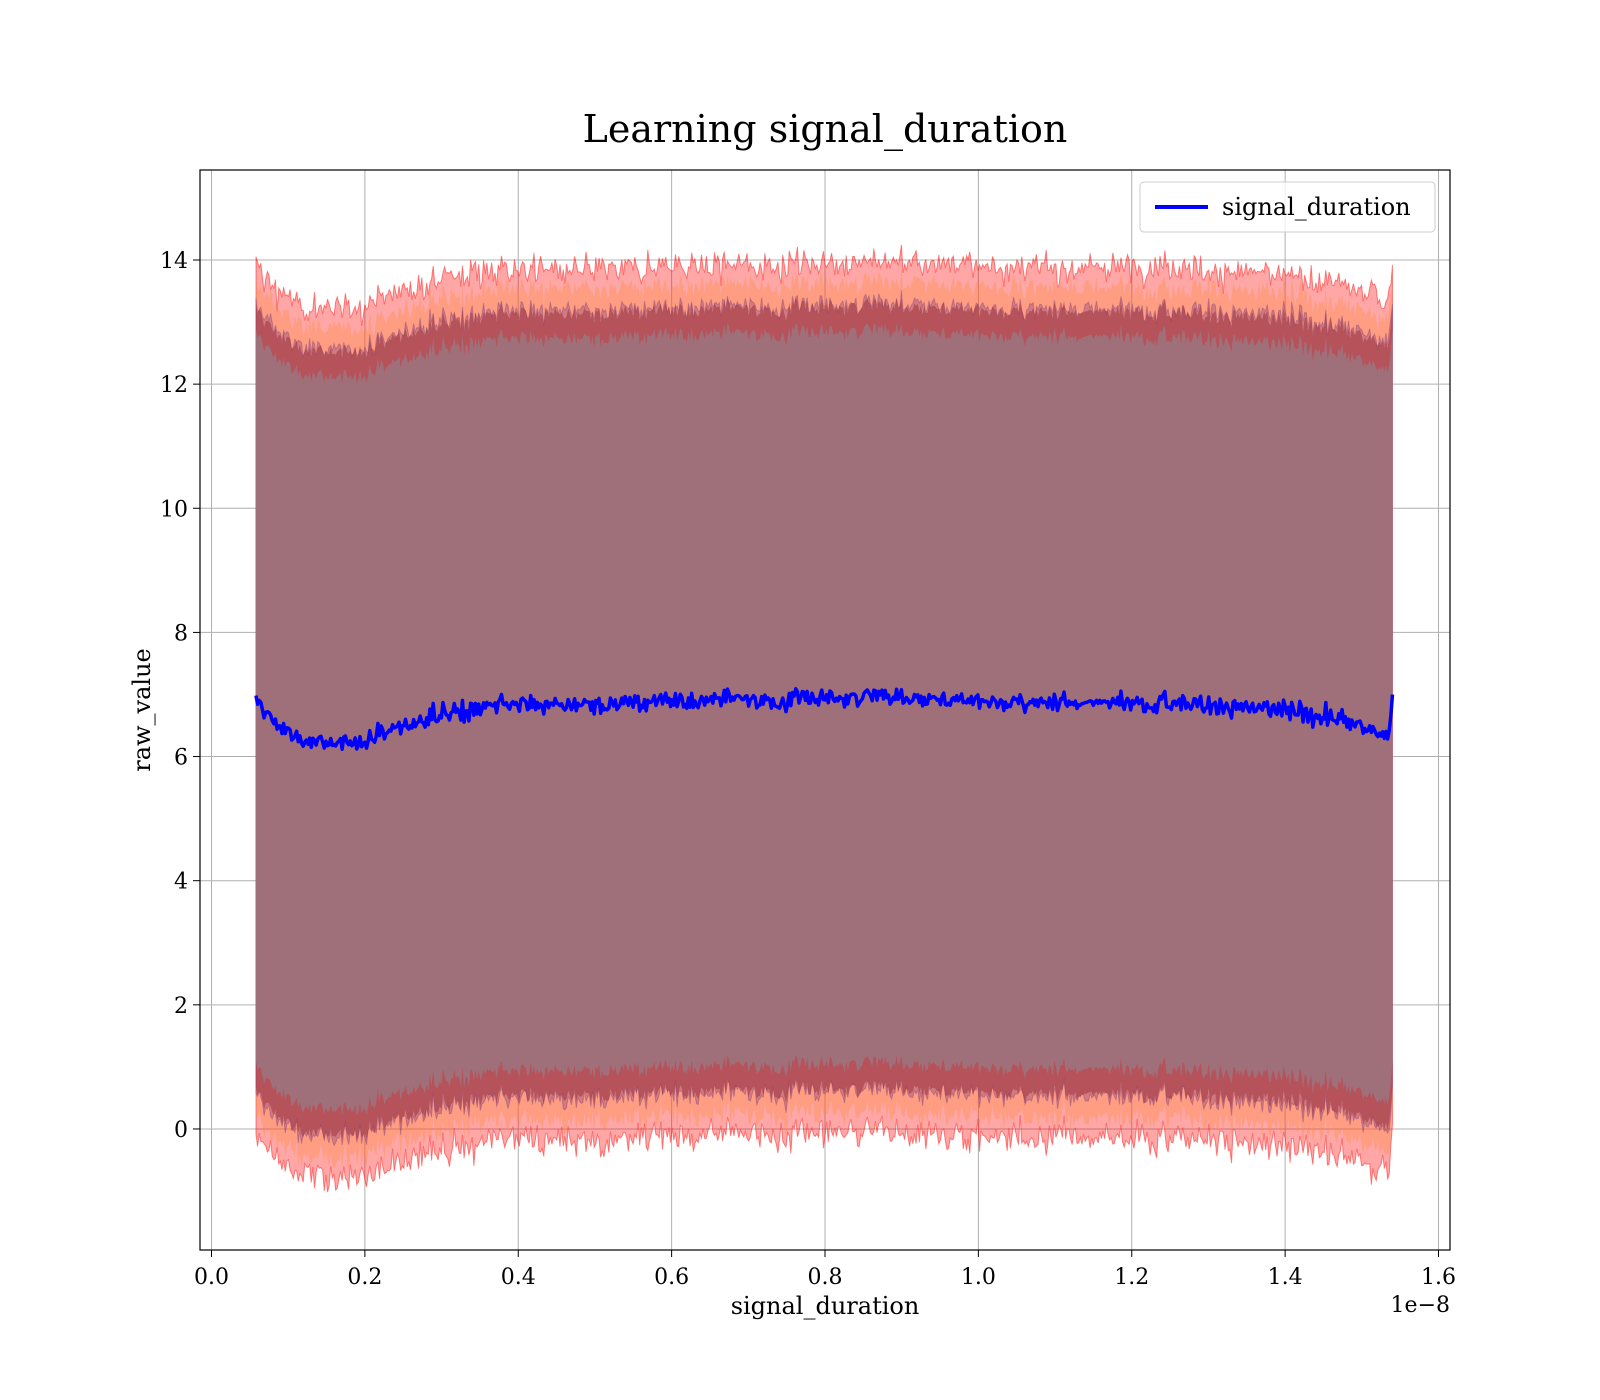 This screenshot has height=1400, width=1600. Describe the element at coordinates (174, 261) in the screenshot. I see `y-tick-label: 14` at that location.